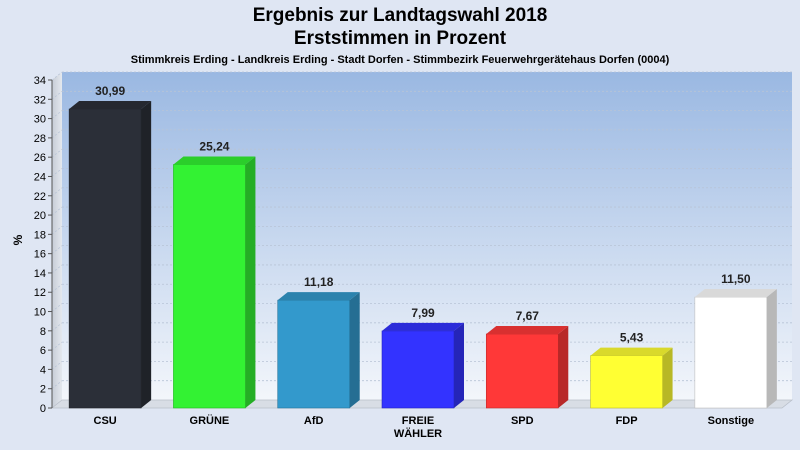 Image resolution: width=800 pixels, height=450 pixels. What do you see at coordinates (43, 351) in the screenshot?
I see `y-tick-label: 6` at bounding box center [43, 351].